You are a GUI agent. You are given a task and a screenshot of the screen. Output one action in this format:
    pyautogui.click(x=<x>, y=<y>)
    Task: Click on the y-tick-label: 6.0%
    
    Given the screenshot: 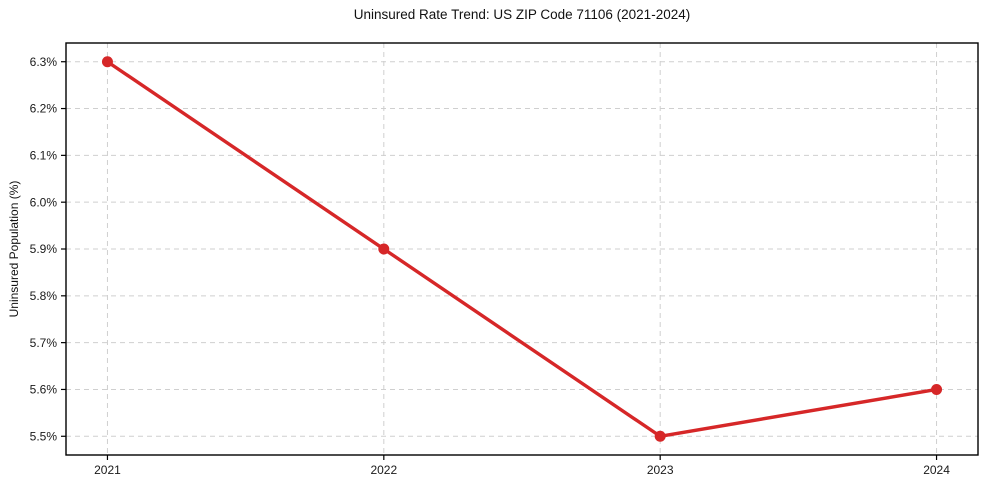 What is the action you would take?
    pyautogui.click(x=44, y=202)
    